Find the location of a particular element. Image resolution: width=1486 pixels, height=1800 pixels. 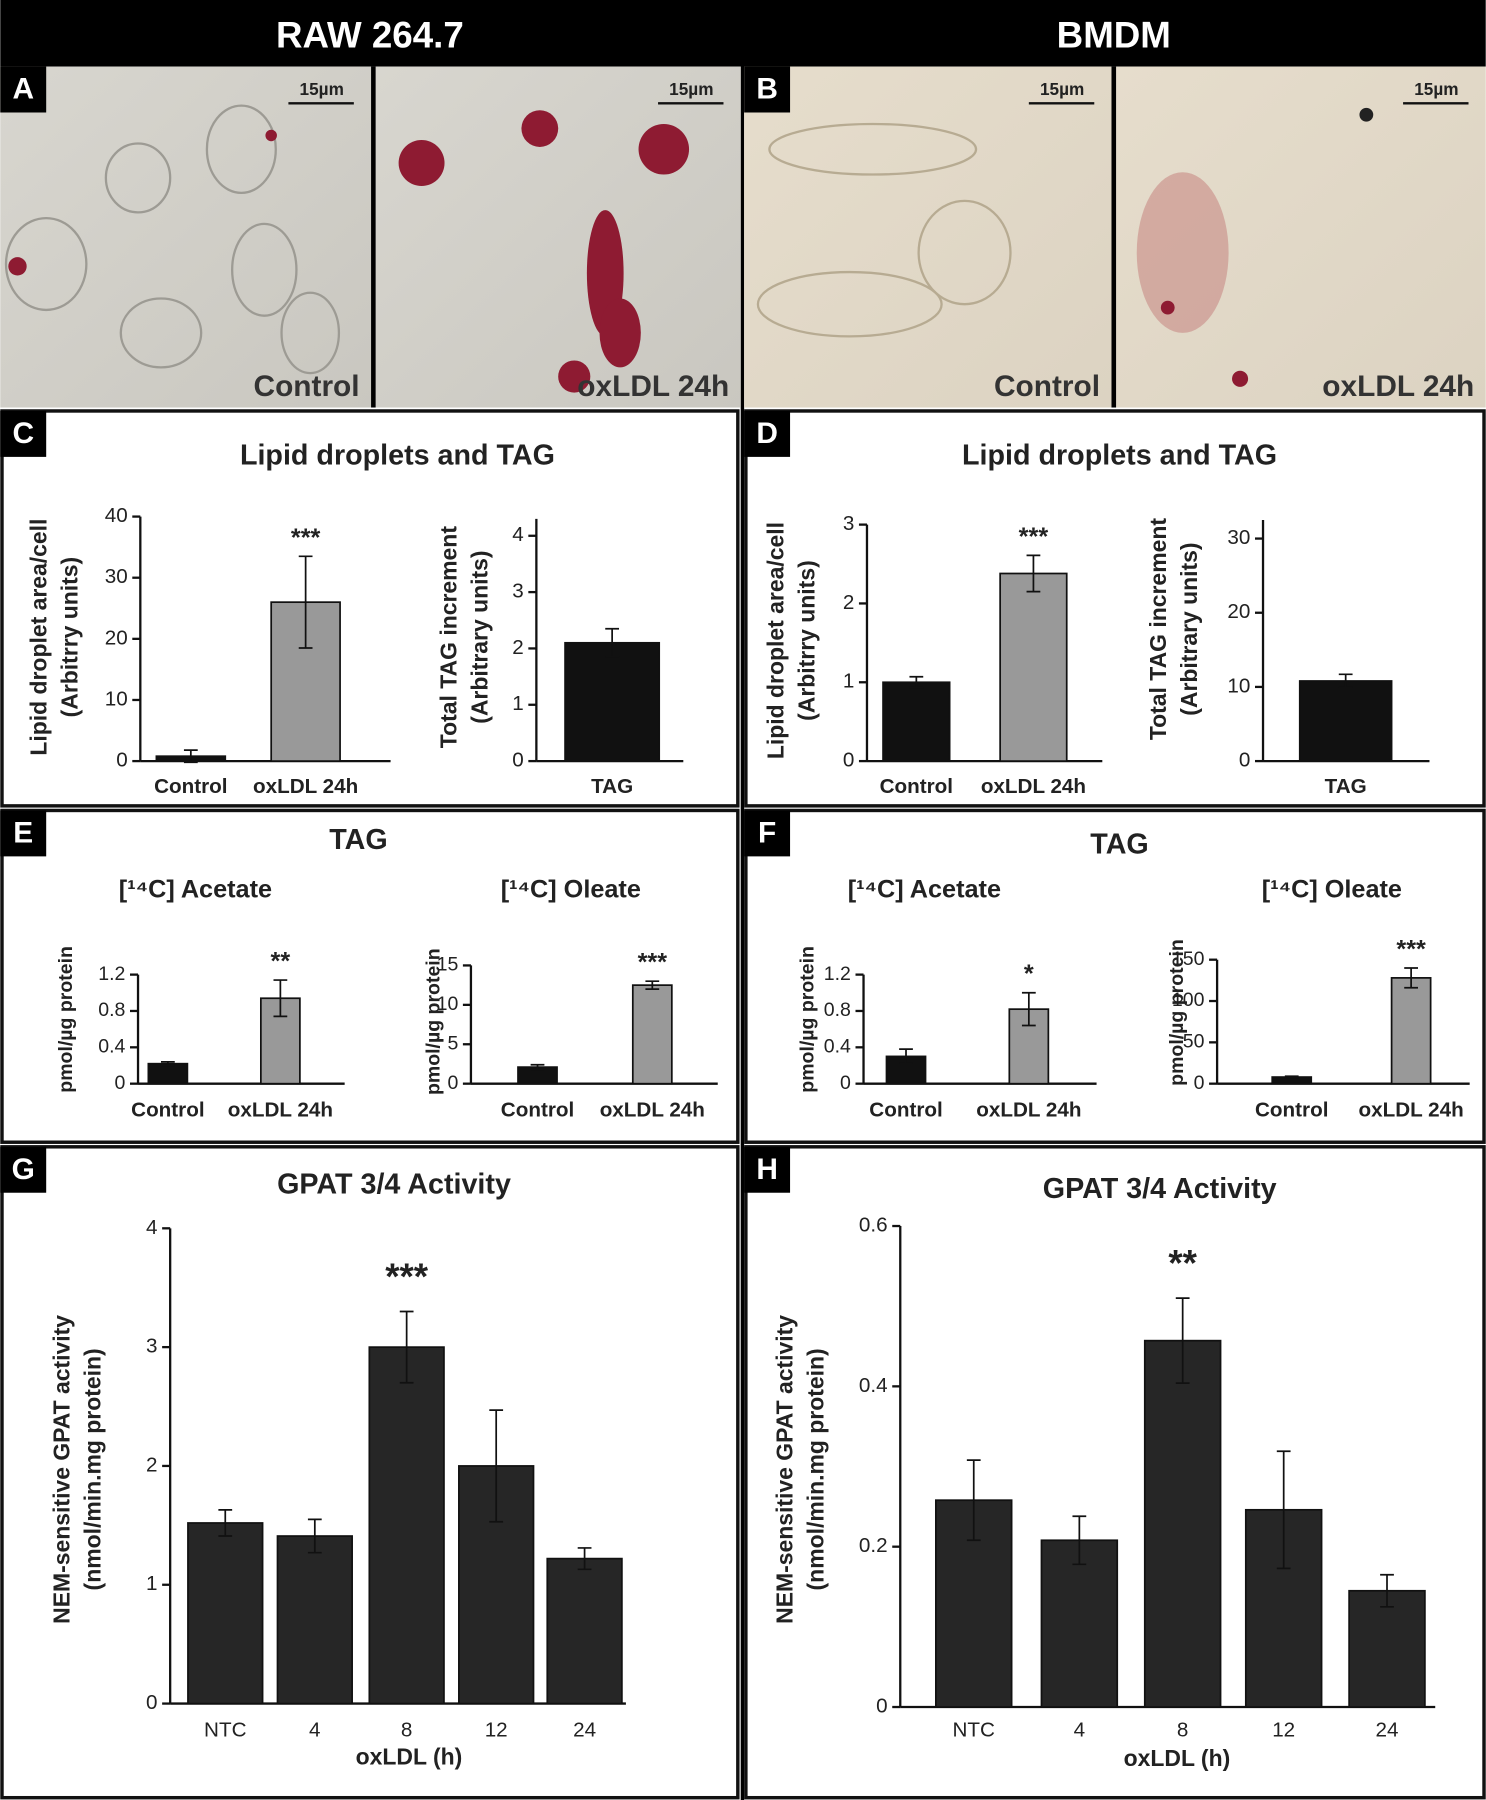

panel-letter: C is located at coordinates (23, 433).